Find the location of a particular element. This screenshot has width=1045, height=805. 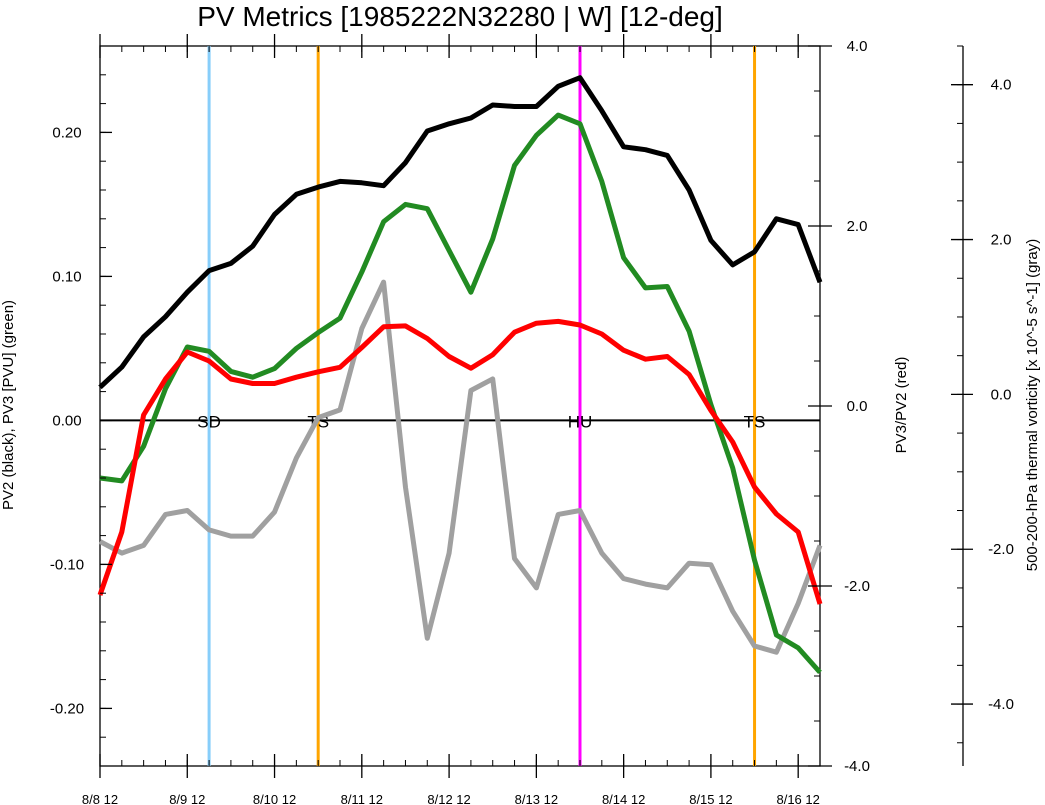

right-tick-label-2: 0.0 is located at coordinates (857, 406).